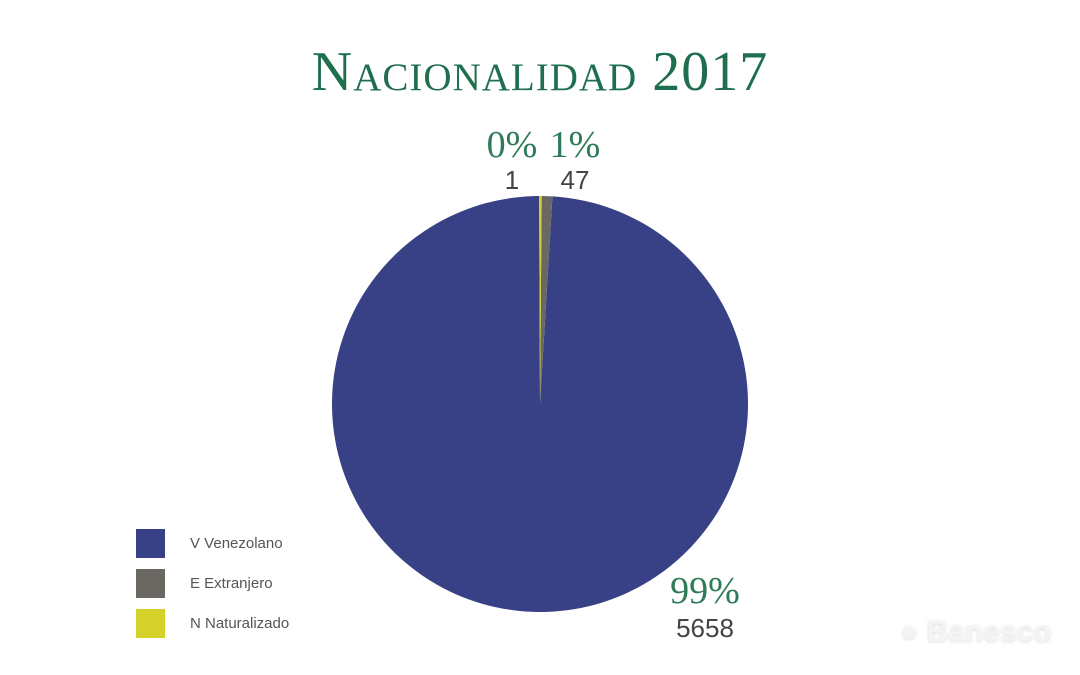 This screenshot has width=1080, height=675. Describe the element at coordinates (236, 543) in the screenshot. I see `legend-label: V Venezolano` at that location.